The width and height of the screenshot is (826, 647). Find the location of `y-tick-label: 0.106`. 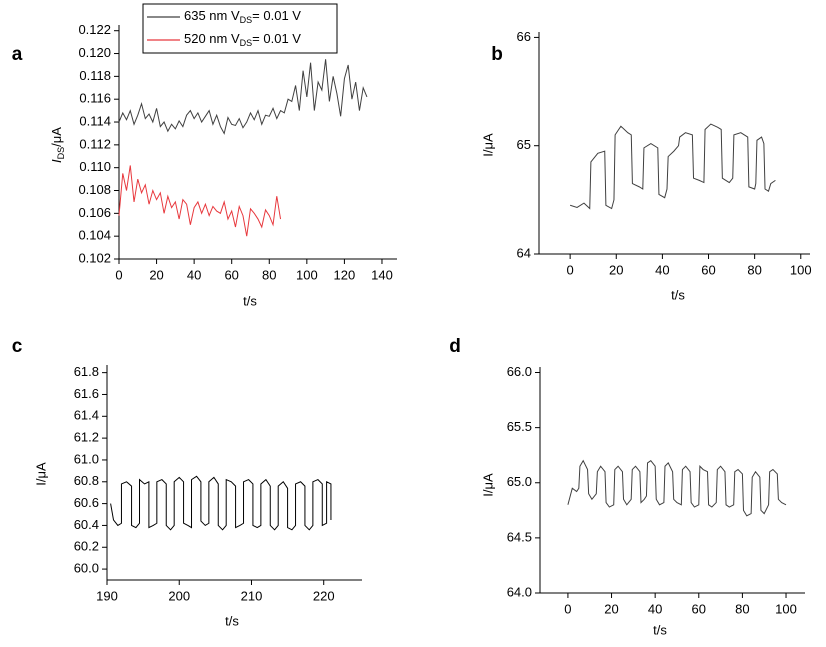

y-tick-label: 0.106 is located at coordinates (94, 212).